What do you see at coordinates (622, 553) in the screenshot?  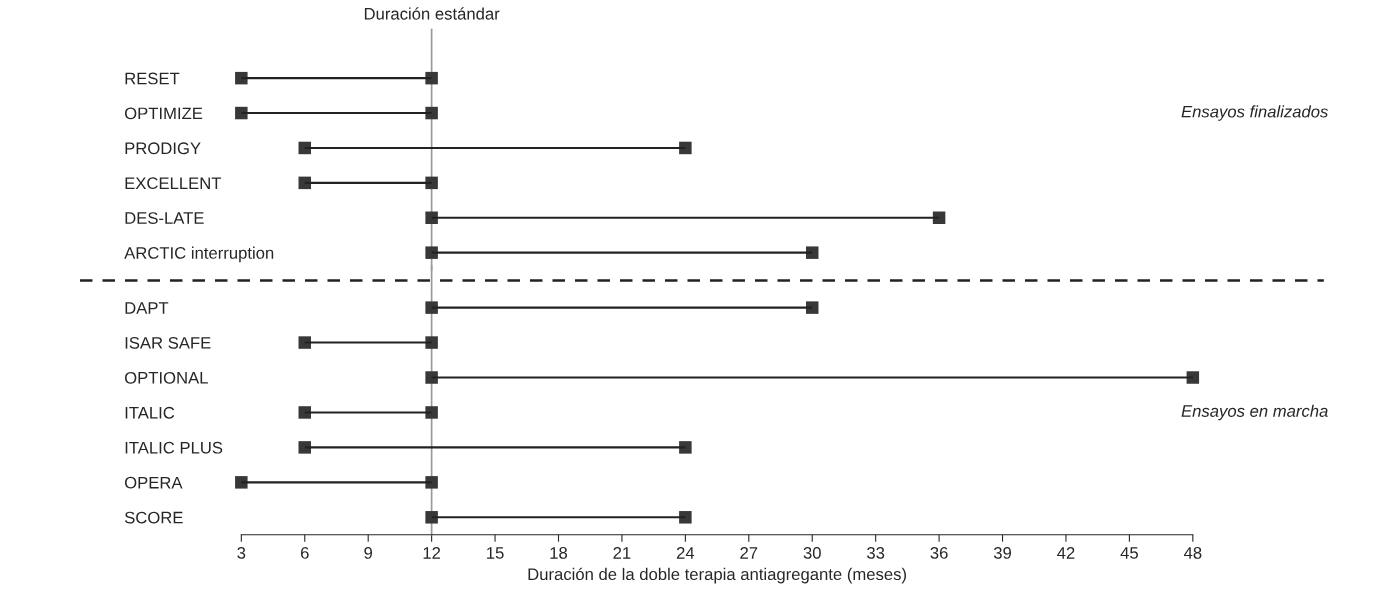 I see `x-tick-label: 21` at bounding box center [622, 553].